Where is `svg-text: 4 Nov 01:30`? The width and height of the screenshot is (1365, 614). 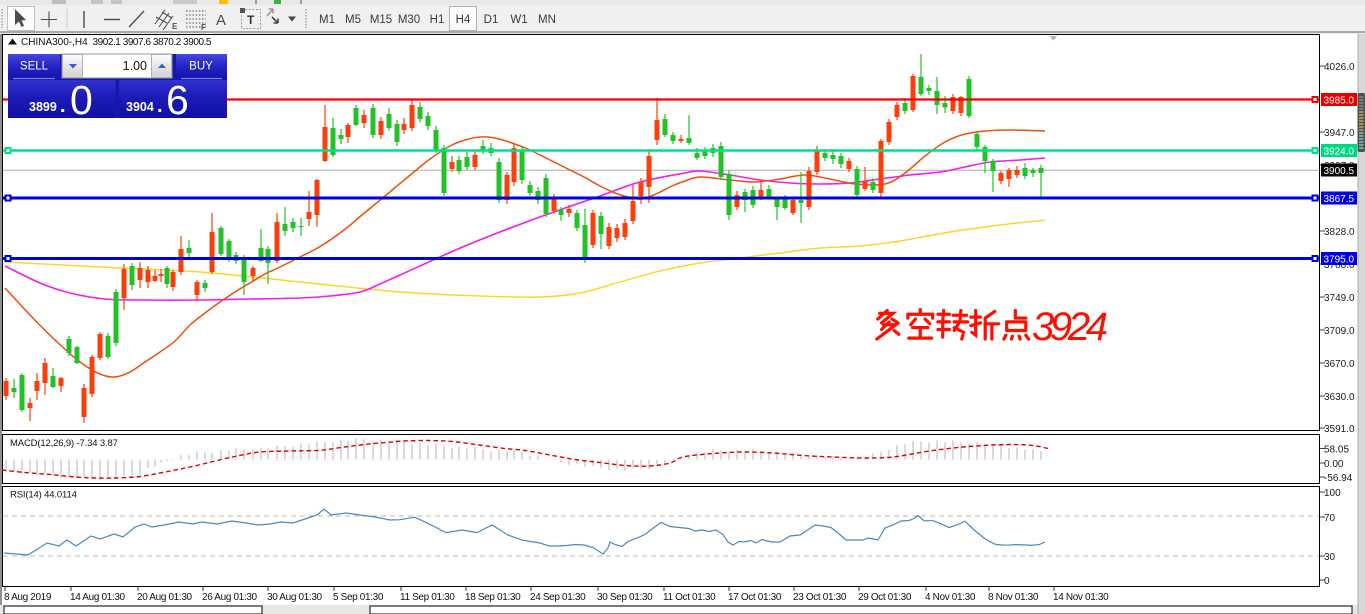
svg-text: 4 Nov 01:30 is located at coordinates (950, 597).